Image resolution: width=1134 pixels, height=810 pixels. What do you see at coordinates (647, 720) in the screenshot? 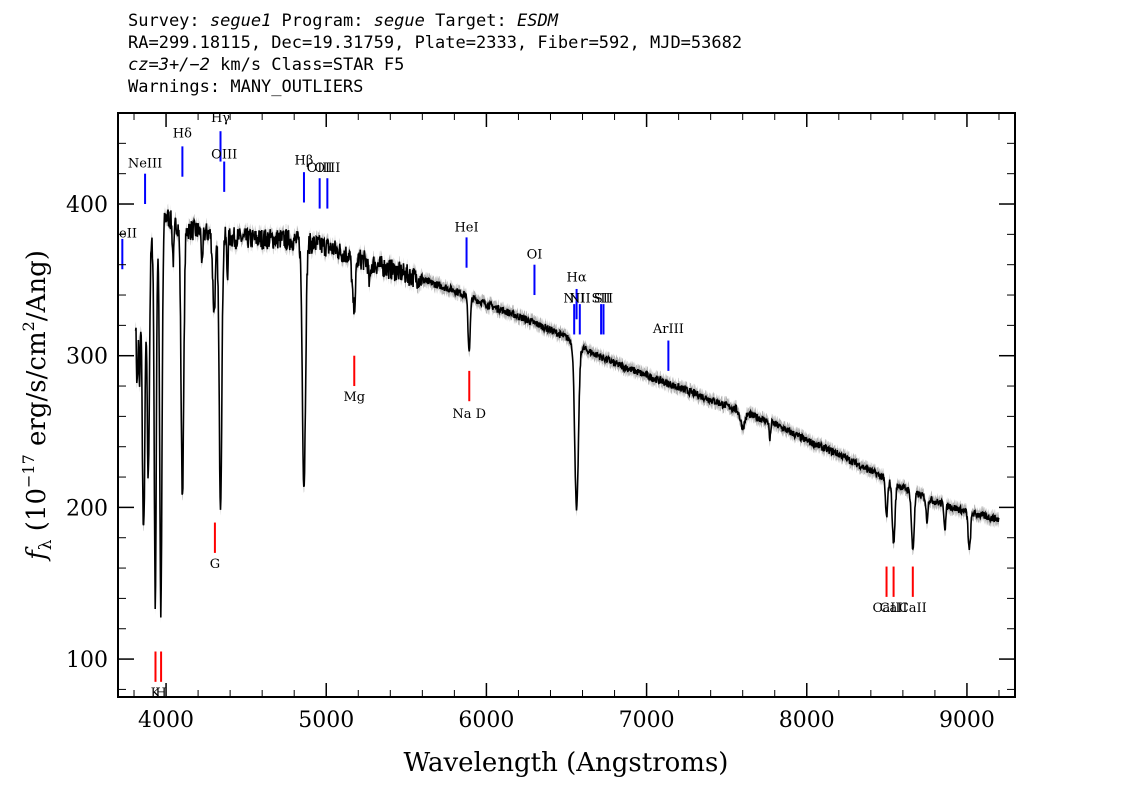
I see `x-tick-label: 7000` at bounding box center [647, 720].